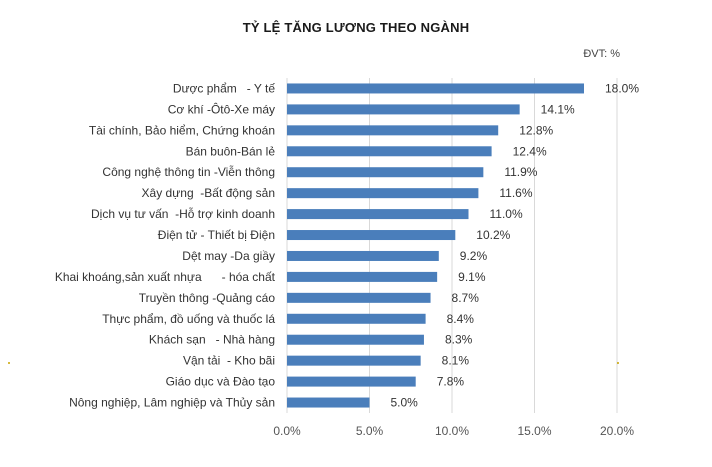 Image resolution: width=712 pixels, height=467 pixels. What do you see at coordinates (188, 319) in the screenshot?
I see `category-label: Thực phẩm, đồ uống và thuốc lá` at bounding box center [188, 319].